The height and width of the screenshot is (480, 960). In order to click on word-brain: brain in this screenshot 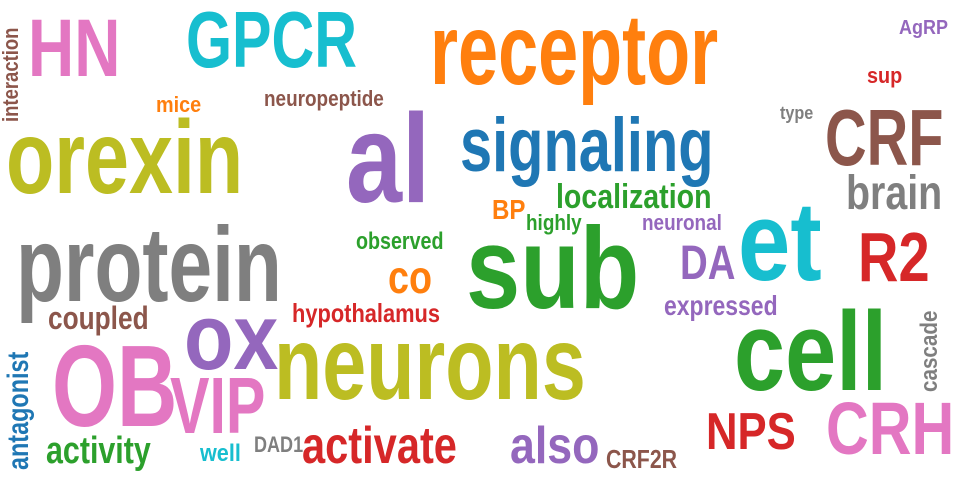, I will do `click(894, 193)`.